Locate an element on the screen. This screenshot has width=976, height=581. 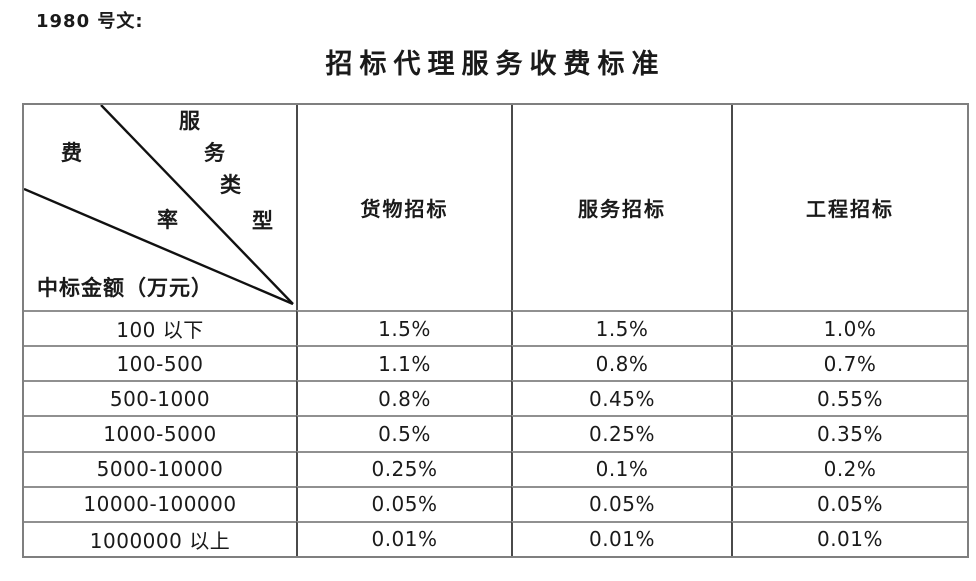
goods-rate-cell: 1.5% is located at coordinates (403, 328).